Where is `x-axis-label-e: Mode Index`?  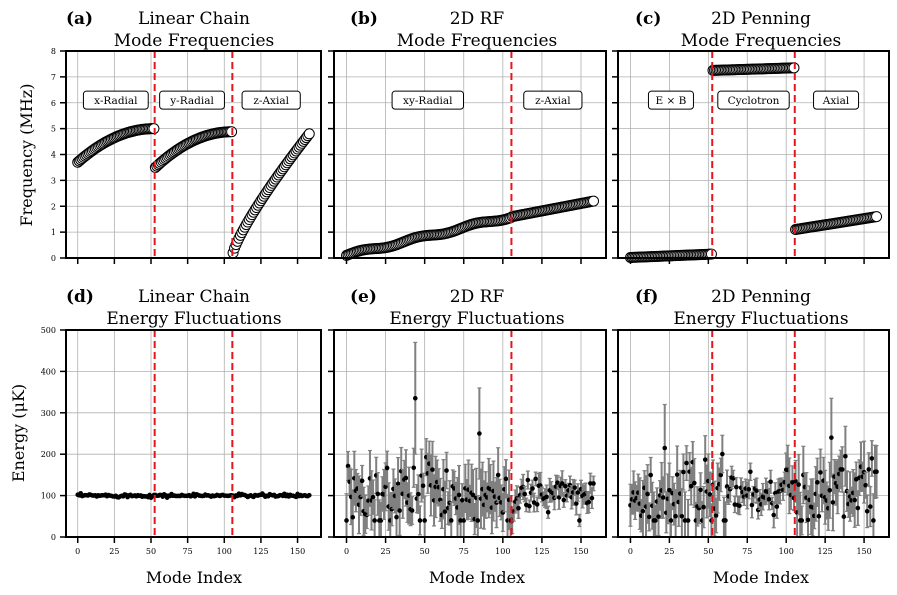 x-axis-label-e: Mode Index is located at coordinates (477, 577).